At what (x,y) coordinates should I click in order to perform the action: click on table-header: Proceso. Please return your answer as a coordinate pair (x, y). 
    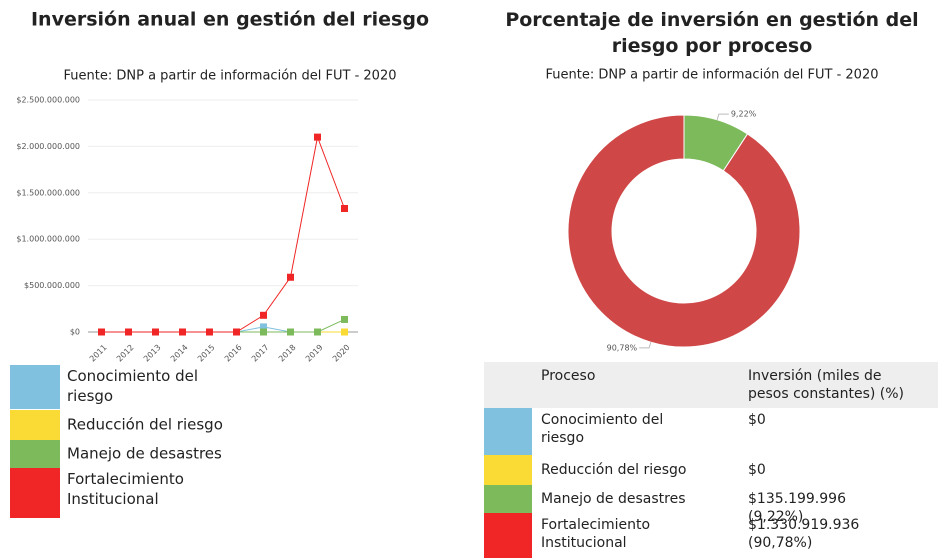
    Looking at the image, I should click on (568, 376).